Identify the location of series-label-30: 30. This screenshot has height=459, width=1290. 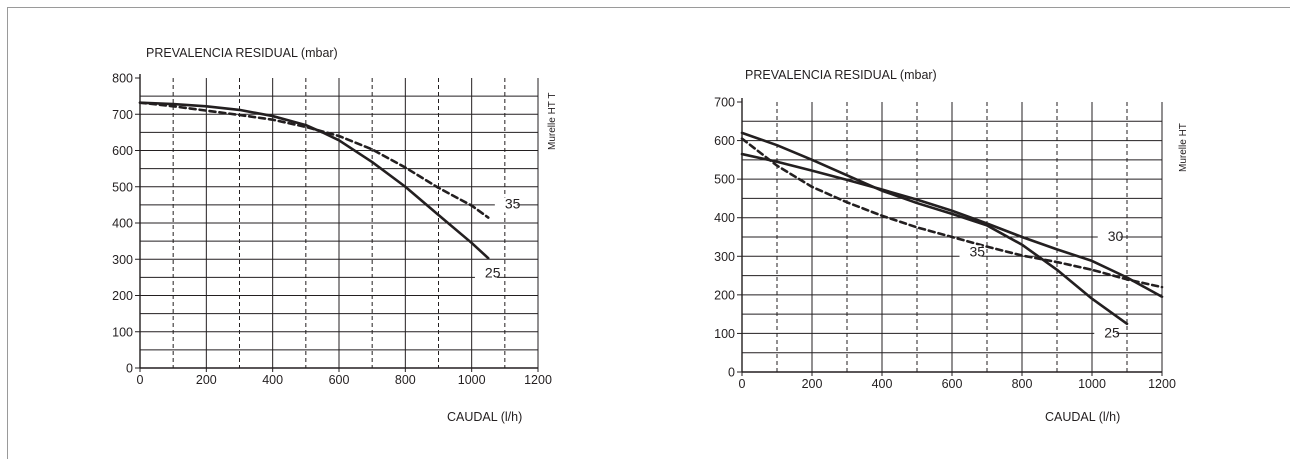
(1116, 236).